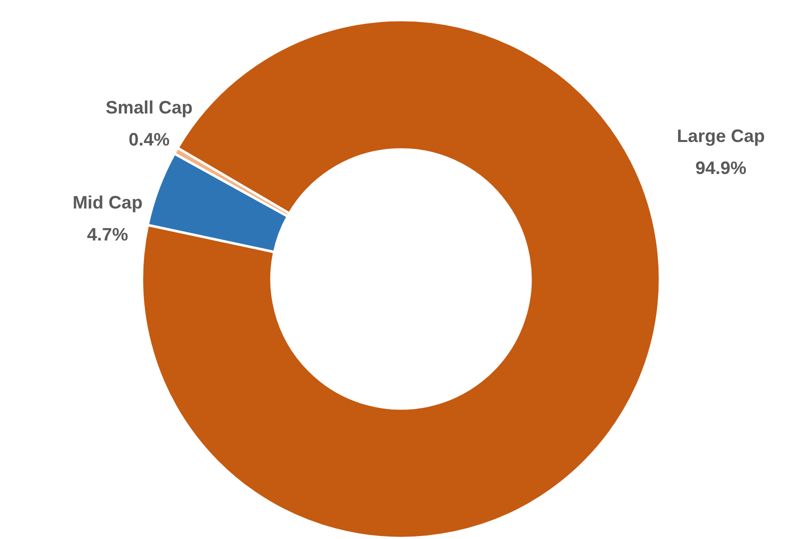 This screenshot has width=797, height=539. What do you see at coordinates (149, 140) in the screenshot?
I see `data-label: 0.4%` at bounding box center [149, 140].